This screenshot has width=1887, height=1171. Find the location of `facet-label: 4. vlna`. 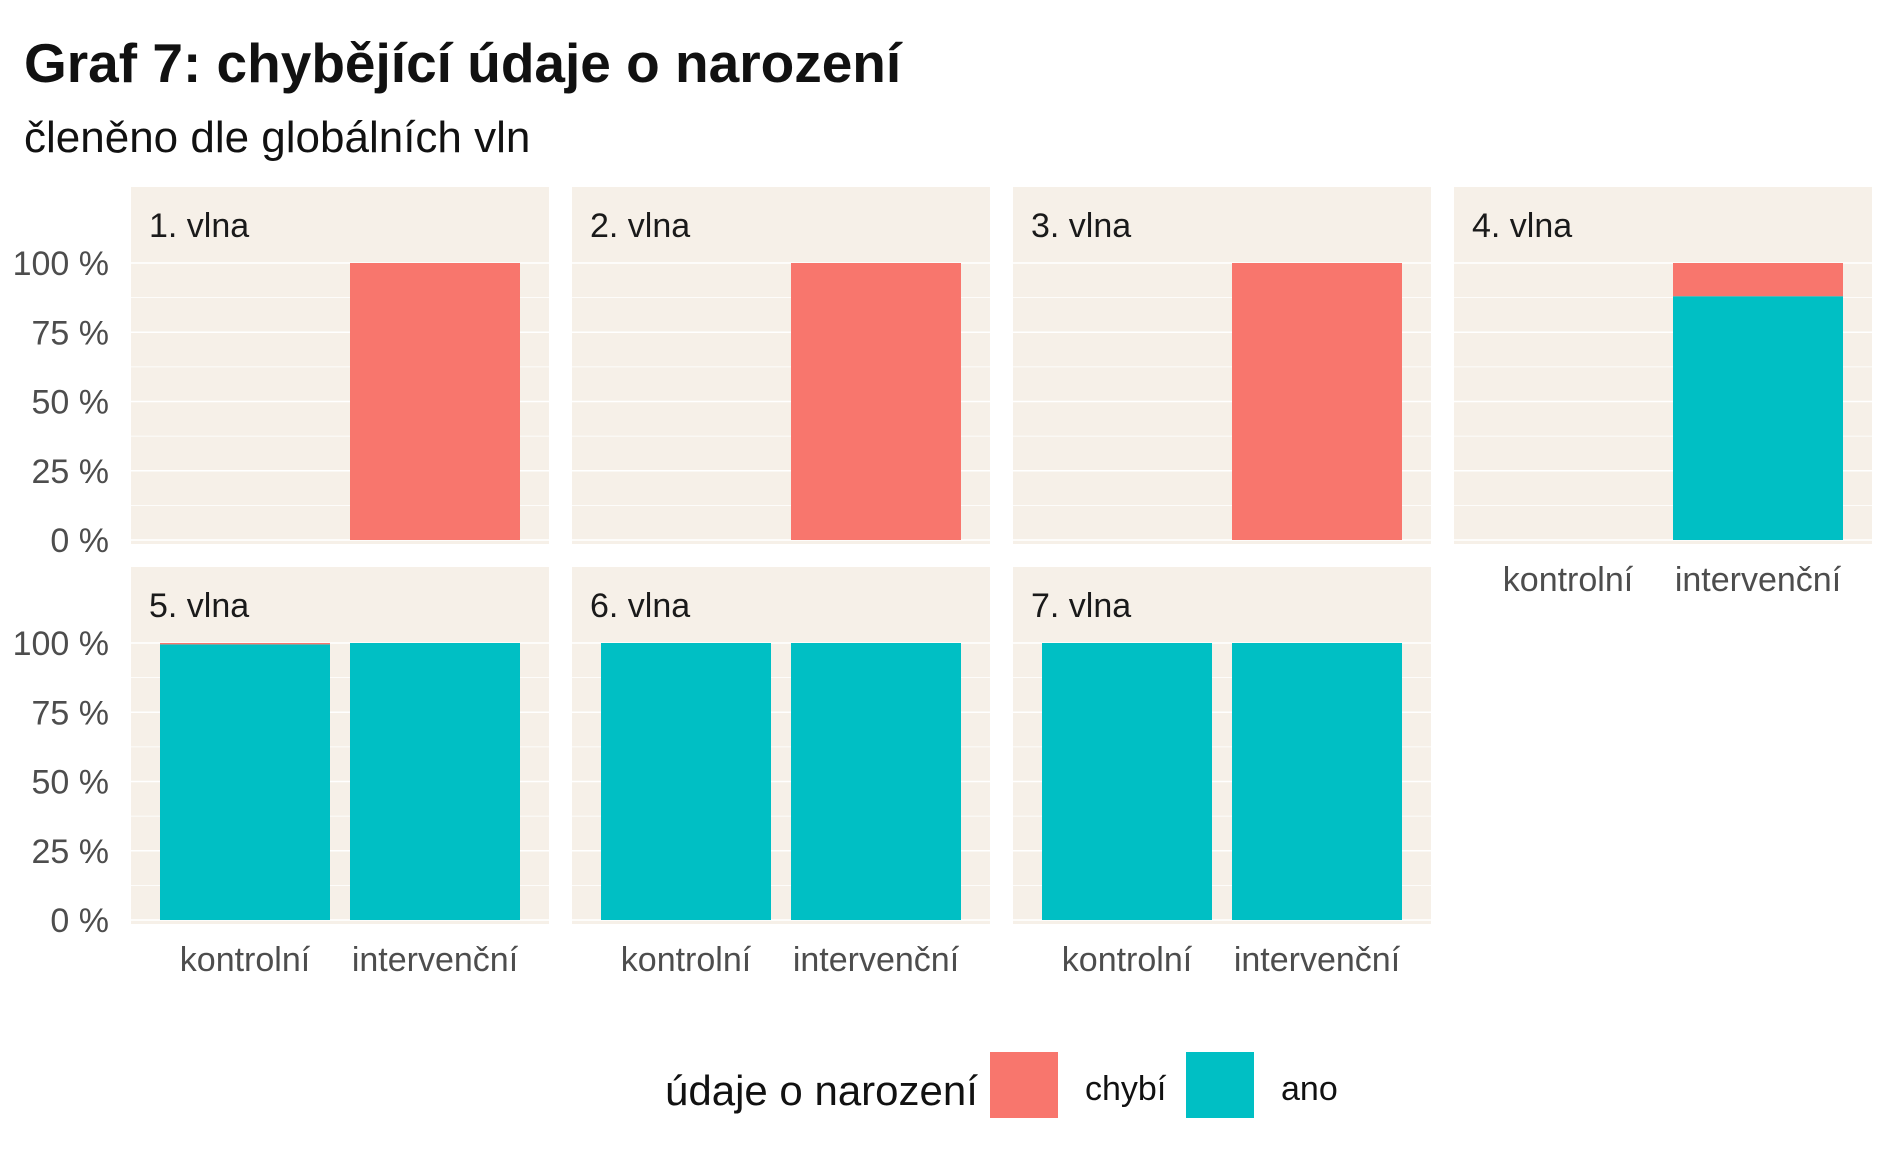

facet-label: 4. vlna is located at coordinates (1522, 226).